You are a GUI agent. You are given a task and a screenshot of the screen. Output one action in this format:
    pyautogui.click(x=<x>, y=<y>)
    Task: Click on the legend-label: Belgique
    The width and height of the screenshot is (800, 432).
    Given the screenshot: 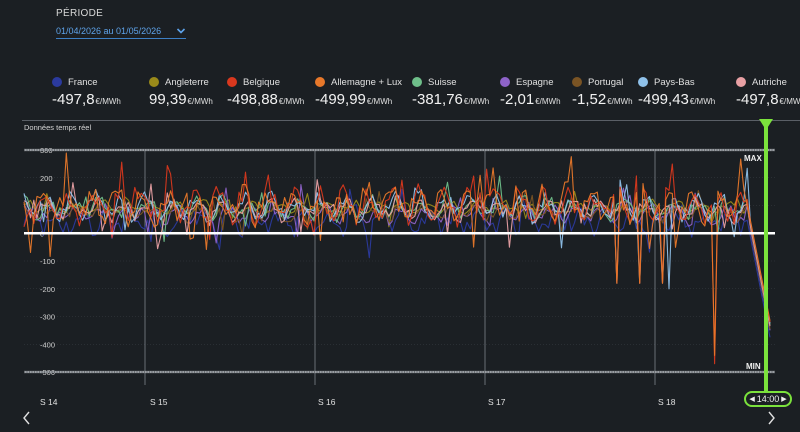 What is the action you would take?
    pyautogui.click(x=261, y=82)
    